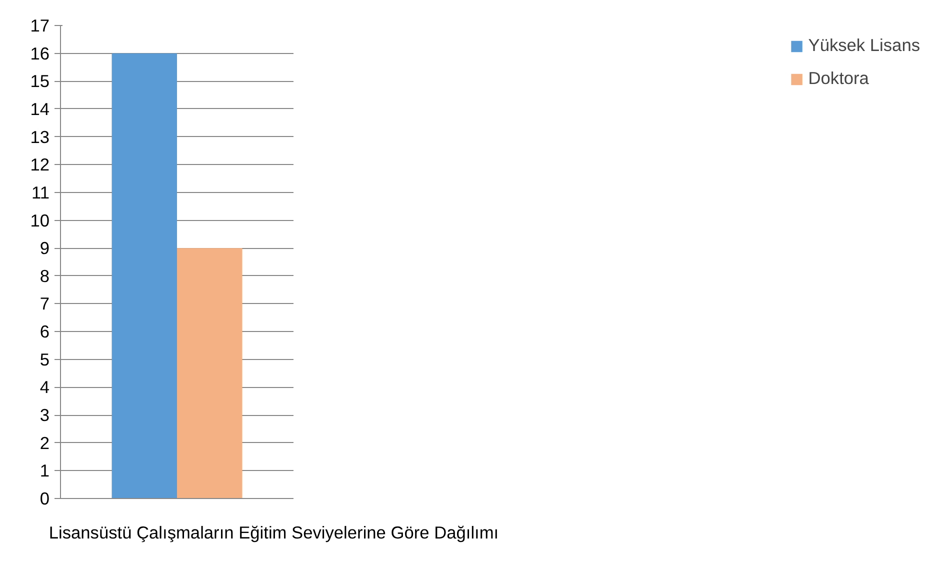 The height and width of the screenshot is (565, 937). I want to click on y-tick-label: 16, so click(40, 53).